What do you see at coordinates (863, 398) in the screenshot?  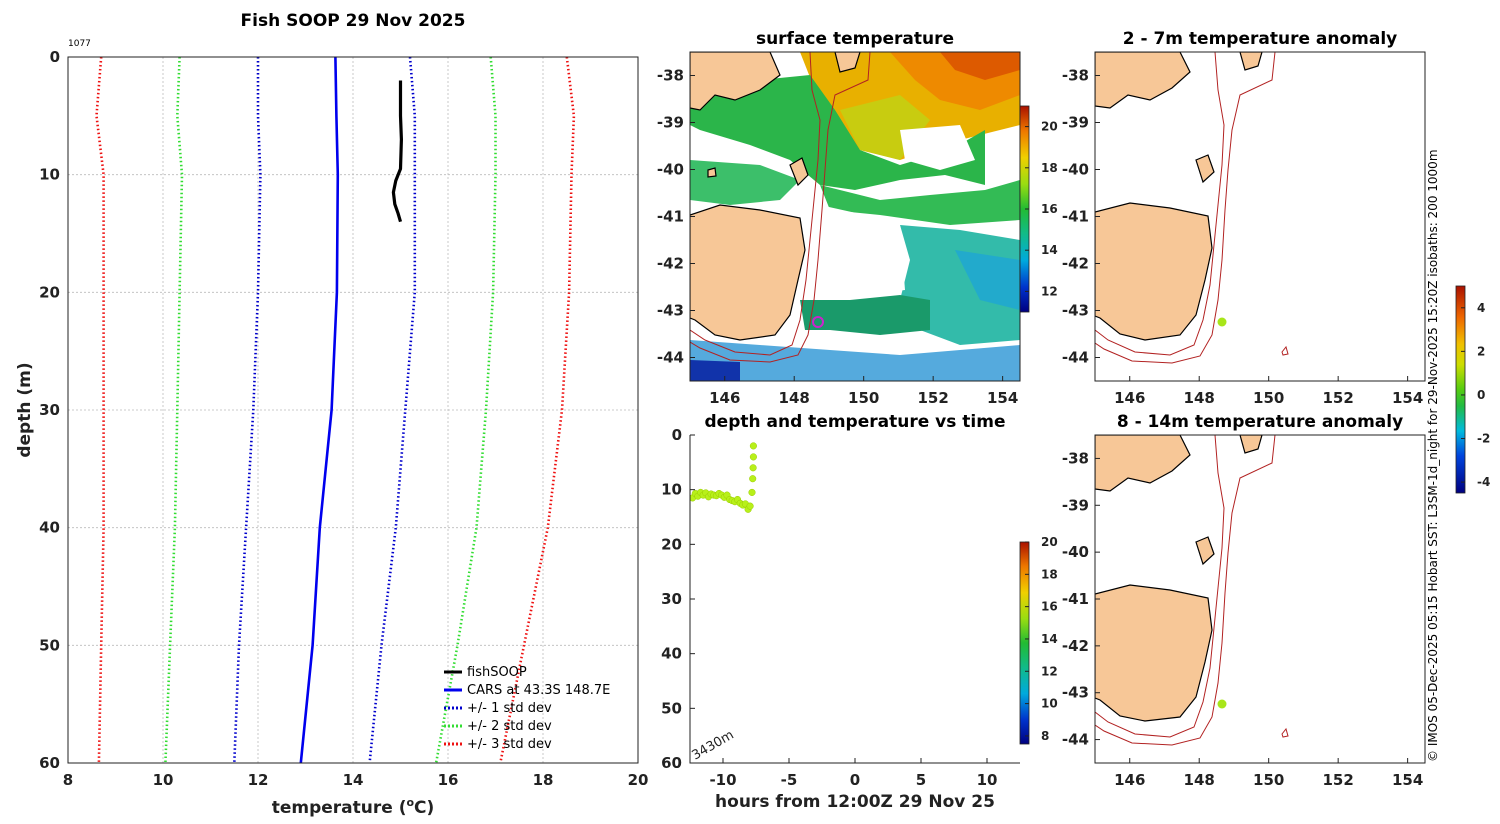 I see `sst-lon-tick-label: 150` at bounding box center [863, 398].